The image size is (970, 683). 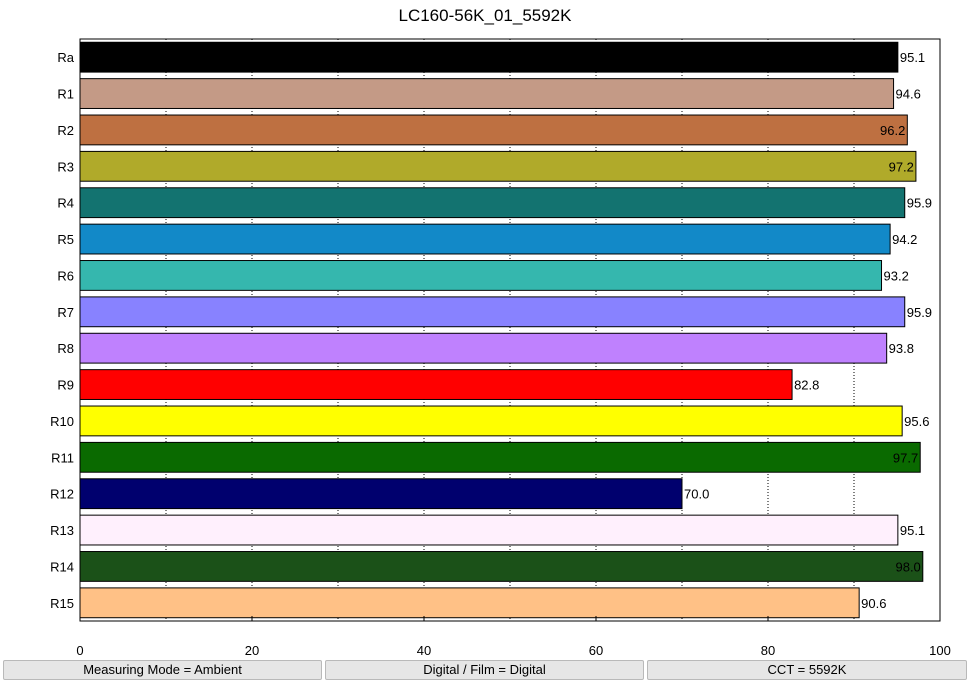 I want to click on category-label: R3, so click(x=65, y=166).